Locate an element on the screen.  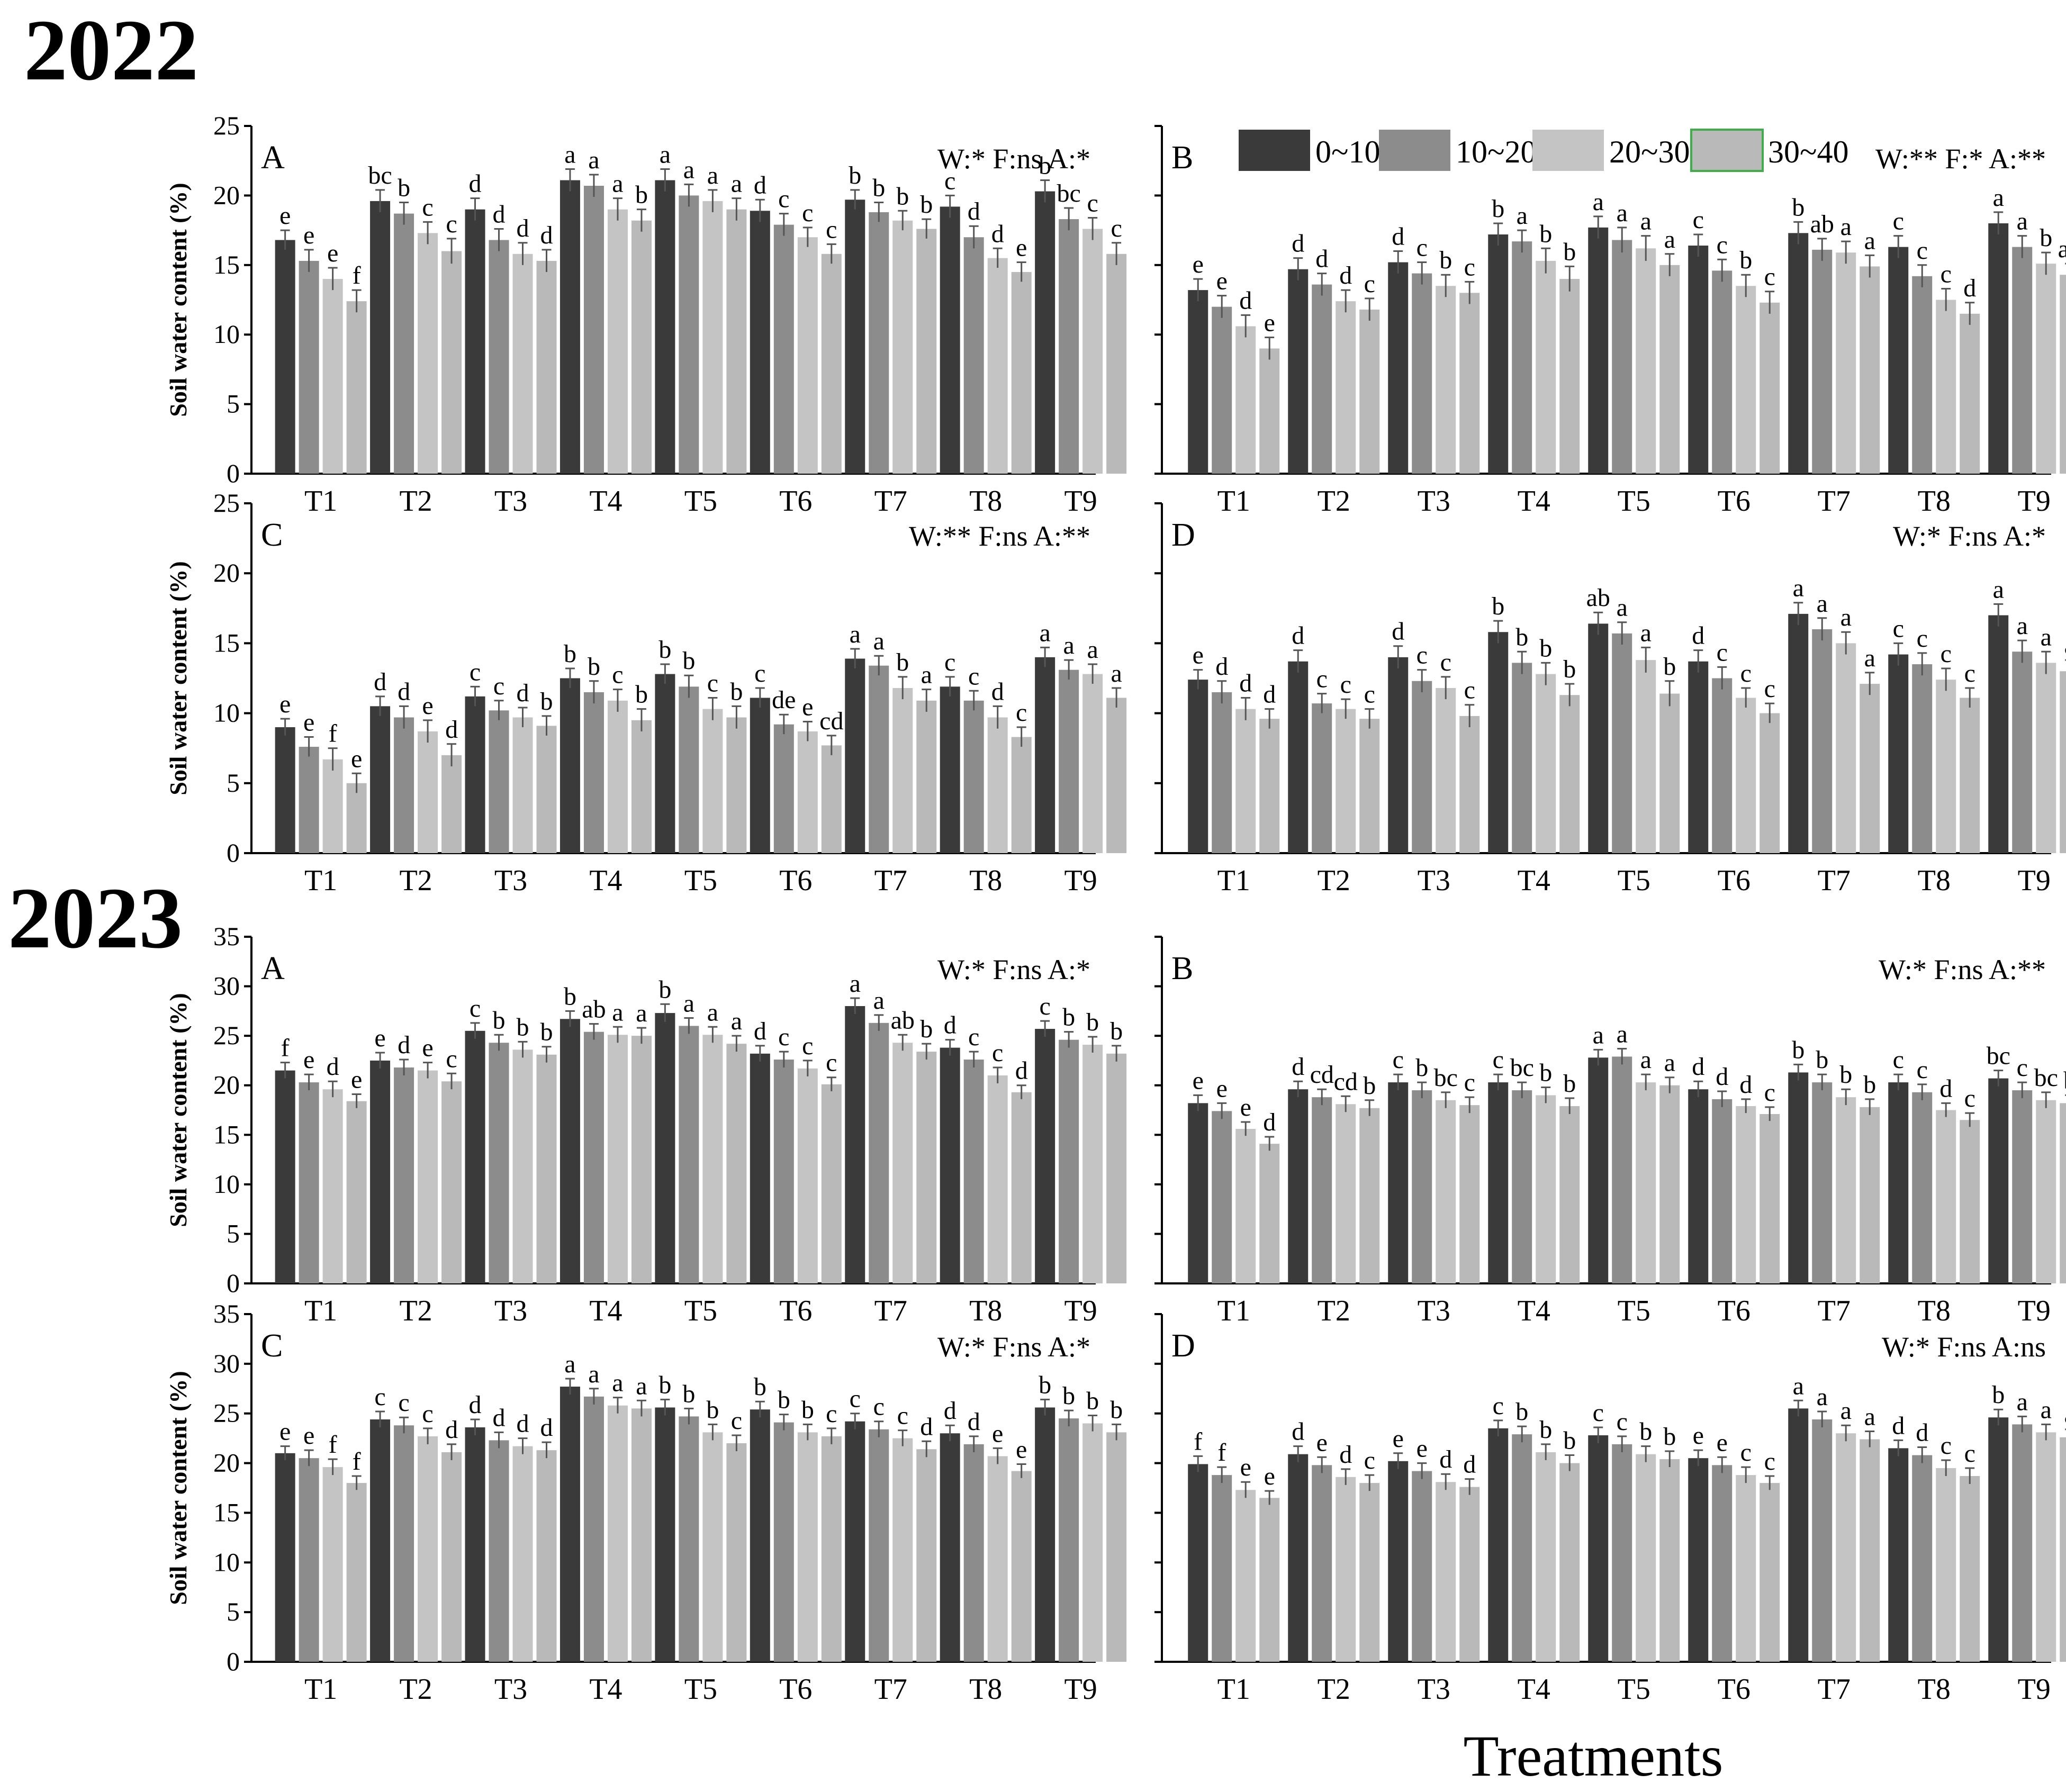
significance-letter: bc is located at coordinates (1998, 1056).